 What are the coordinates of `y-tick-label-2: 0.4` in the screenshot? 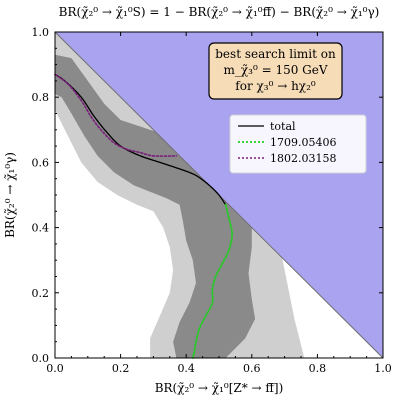 It's located at (41, 228).